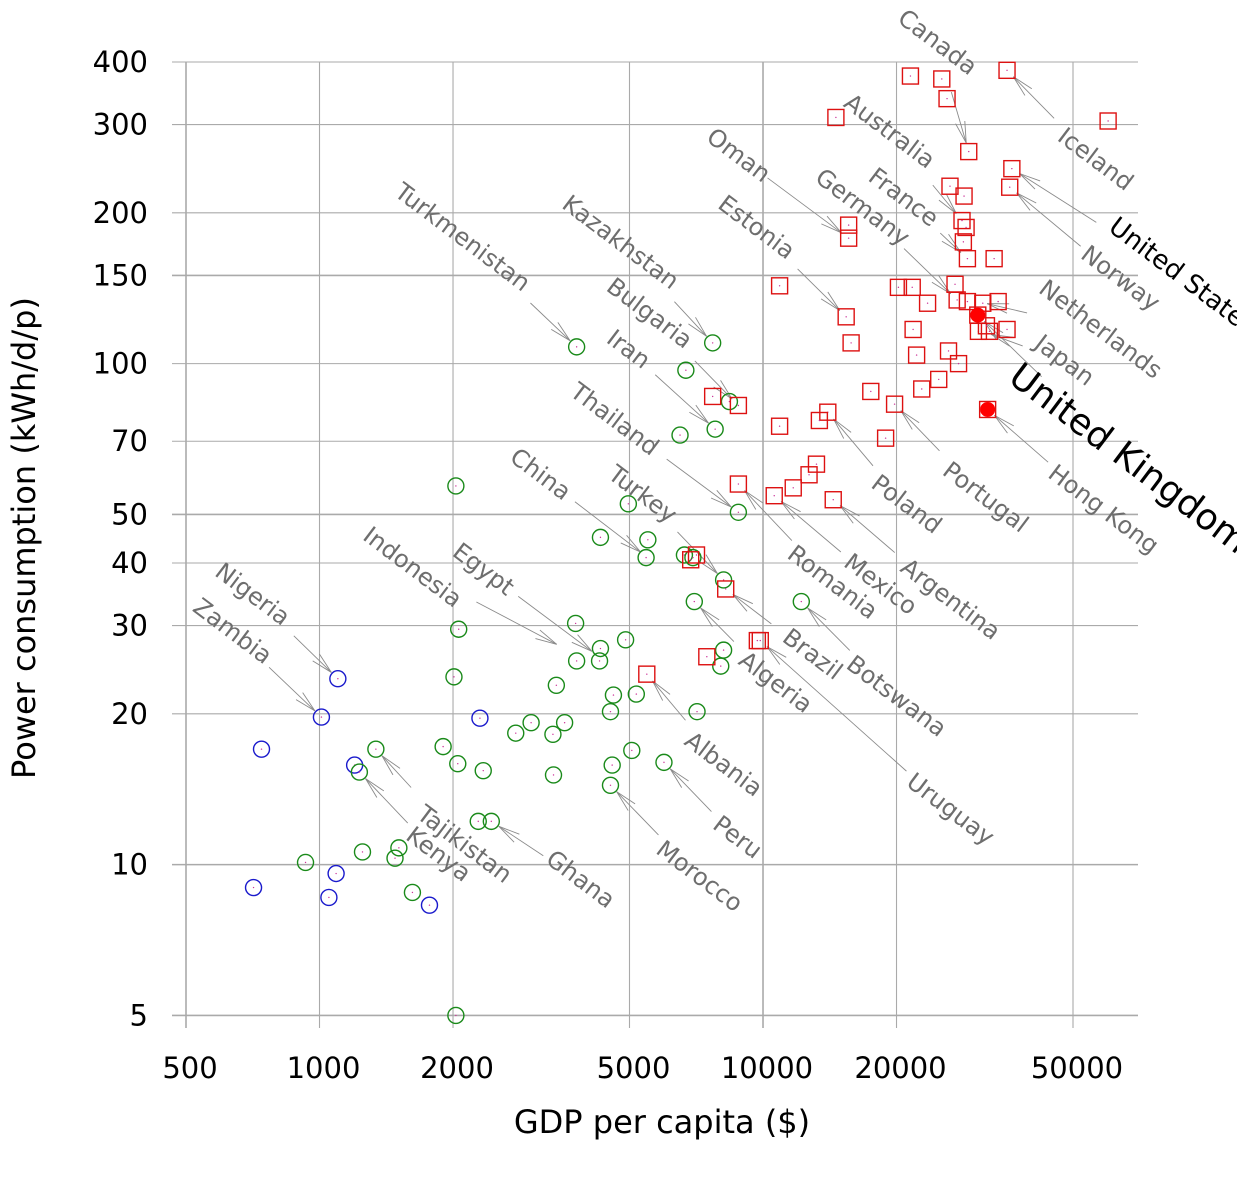  I want to click on annotation-label: Ghana, so click(580, 879).